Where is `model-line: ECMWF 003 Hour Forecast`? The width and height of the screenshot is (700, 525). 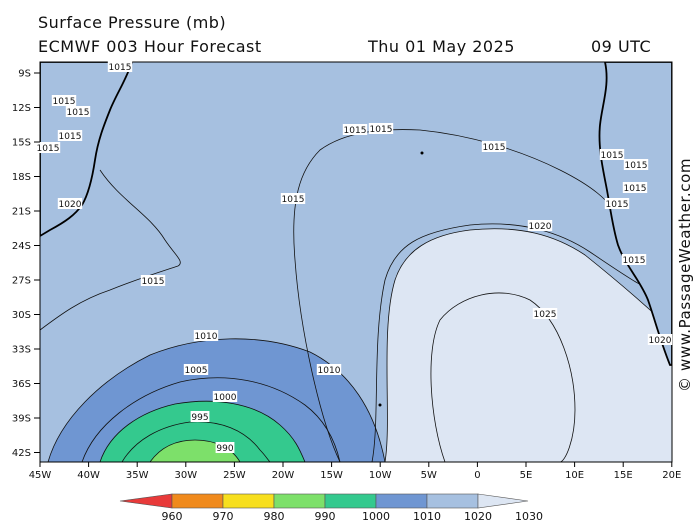 model-line: ECMWF 003 Hour Forecast is located at coordinates (150, 46).